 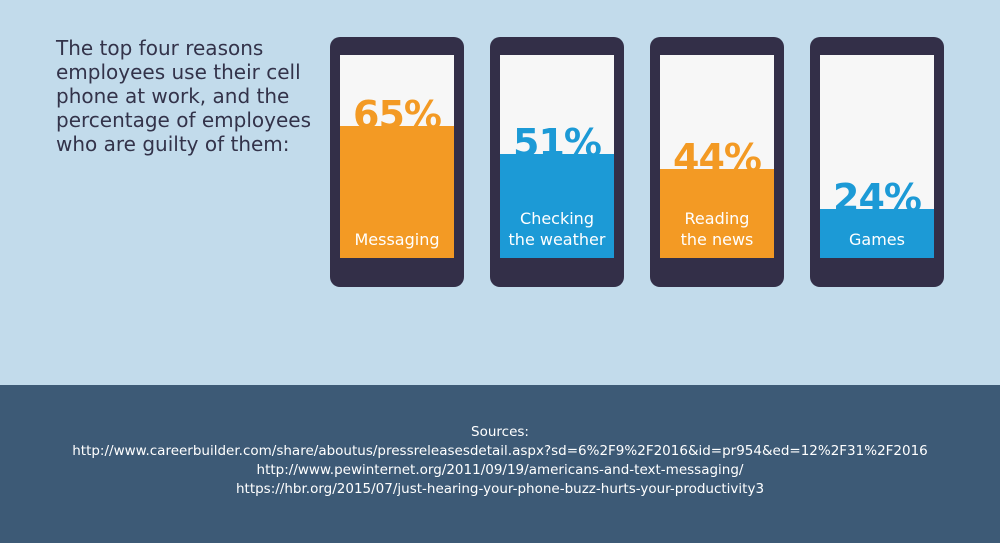 I want to click on phone-bar: 51% Checking the weather, so click(x=557, y=162).